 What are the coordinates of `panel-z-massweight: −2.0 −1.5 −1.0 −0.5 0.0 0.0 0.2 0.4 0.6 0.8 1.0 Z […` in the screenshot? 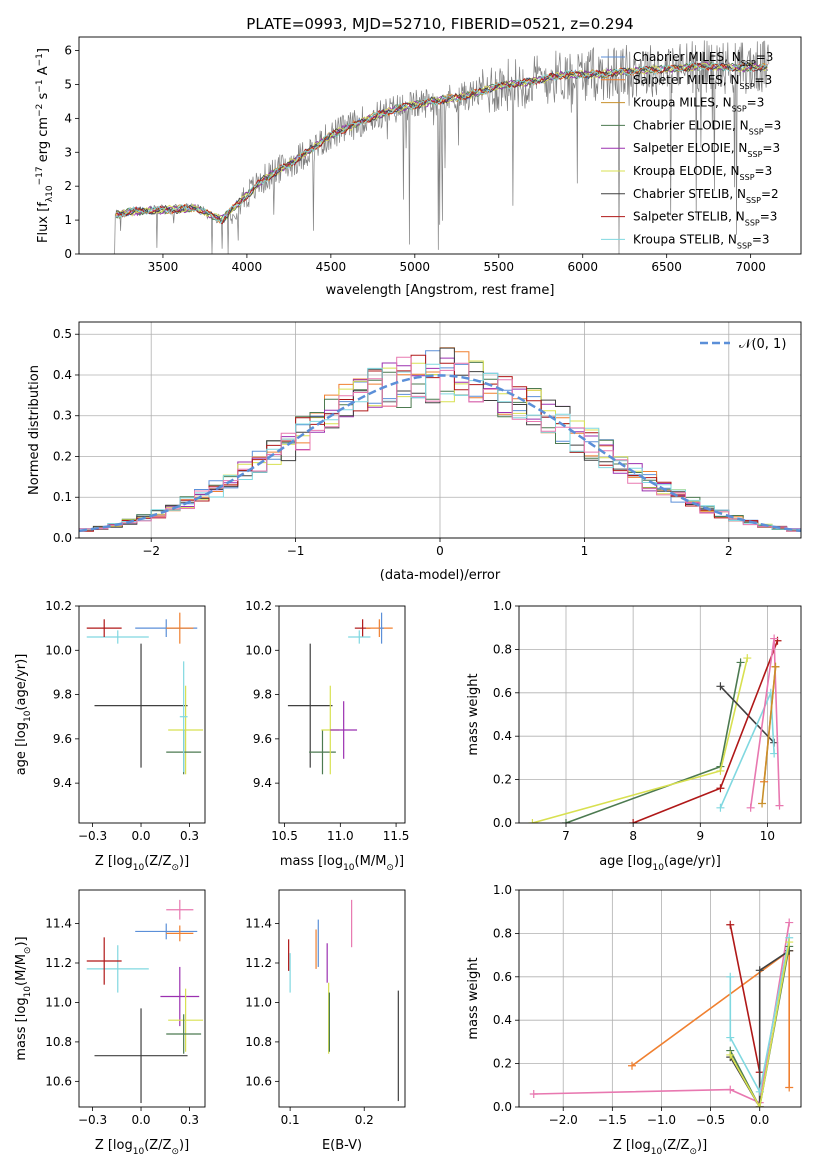 It's located at (634, 1020).